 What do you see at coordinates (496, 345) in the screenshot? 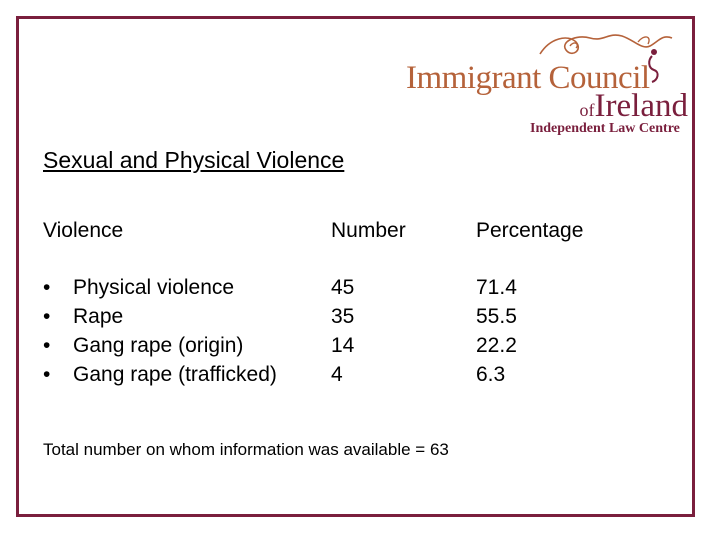
I see `row-percentage: 22.2` at bounding box center [496, 345].